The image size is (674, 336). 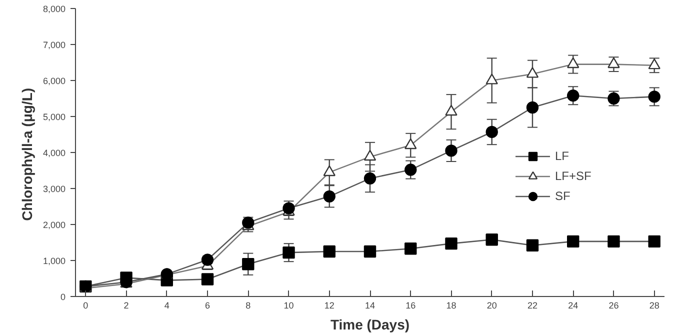 What do you see at coordinates (563, 196) in the screenshot?
I see `legend-label: SF` at bounding box center [563, 196].